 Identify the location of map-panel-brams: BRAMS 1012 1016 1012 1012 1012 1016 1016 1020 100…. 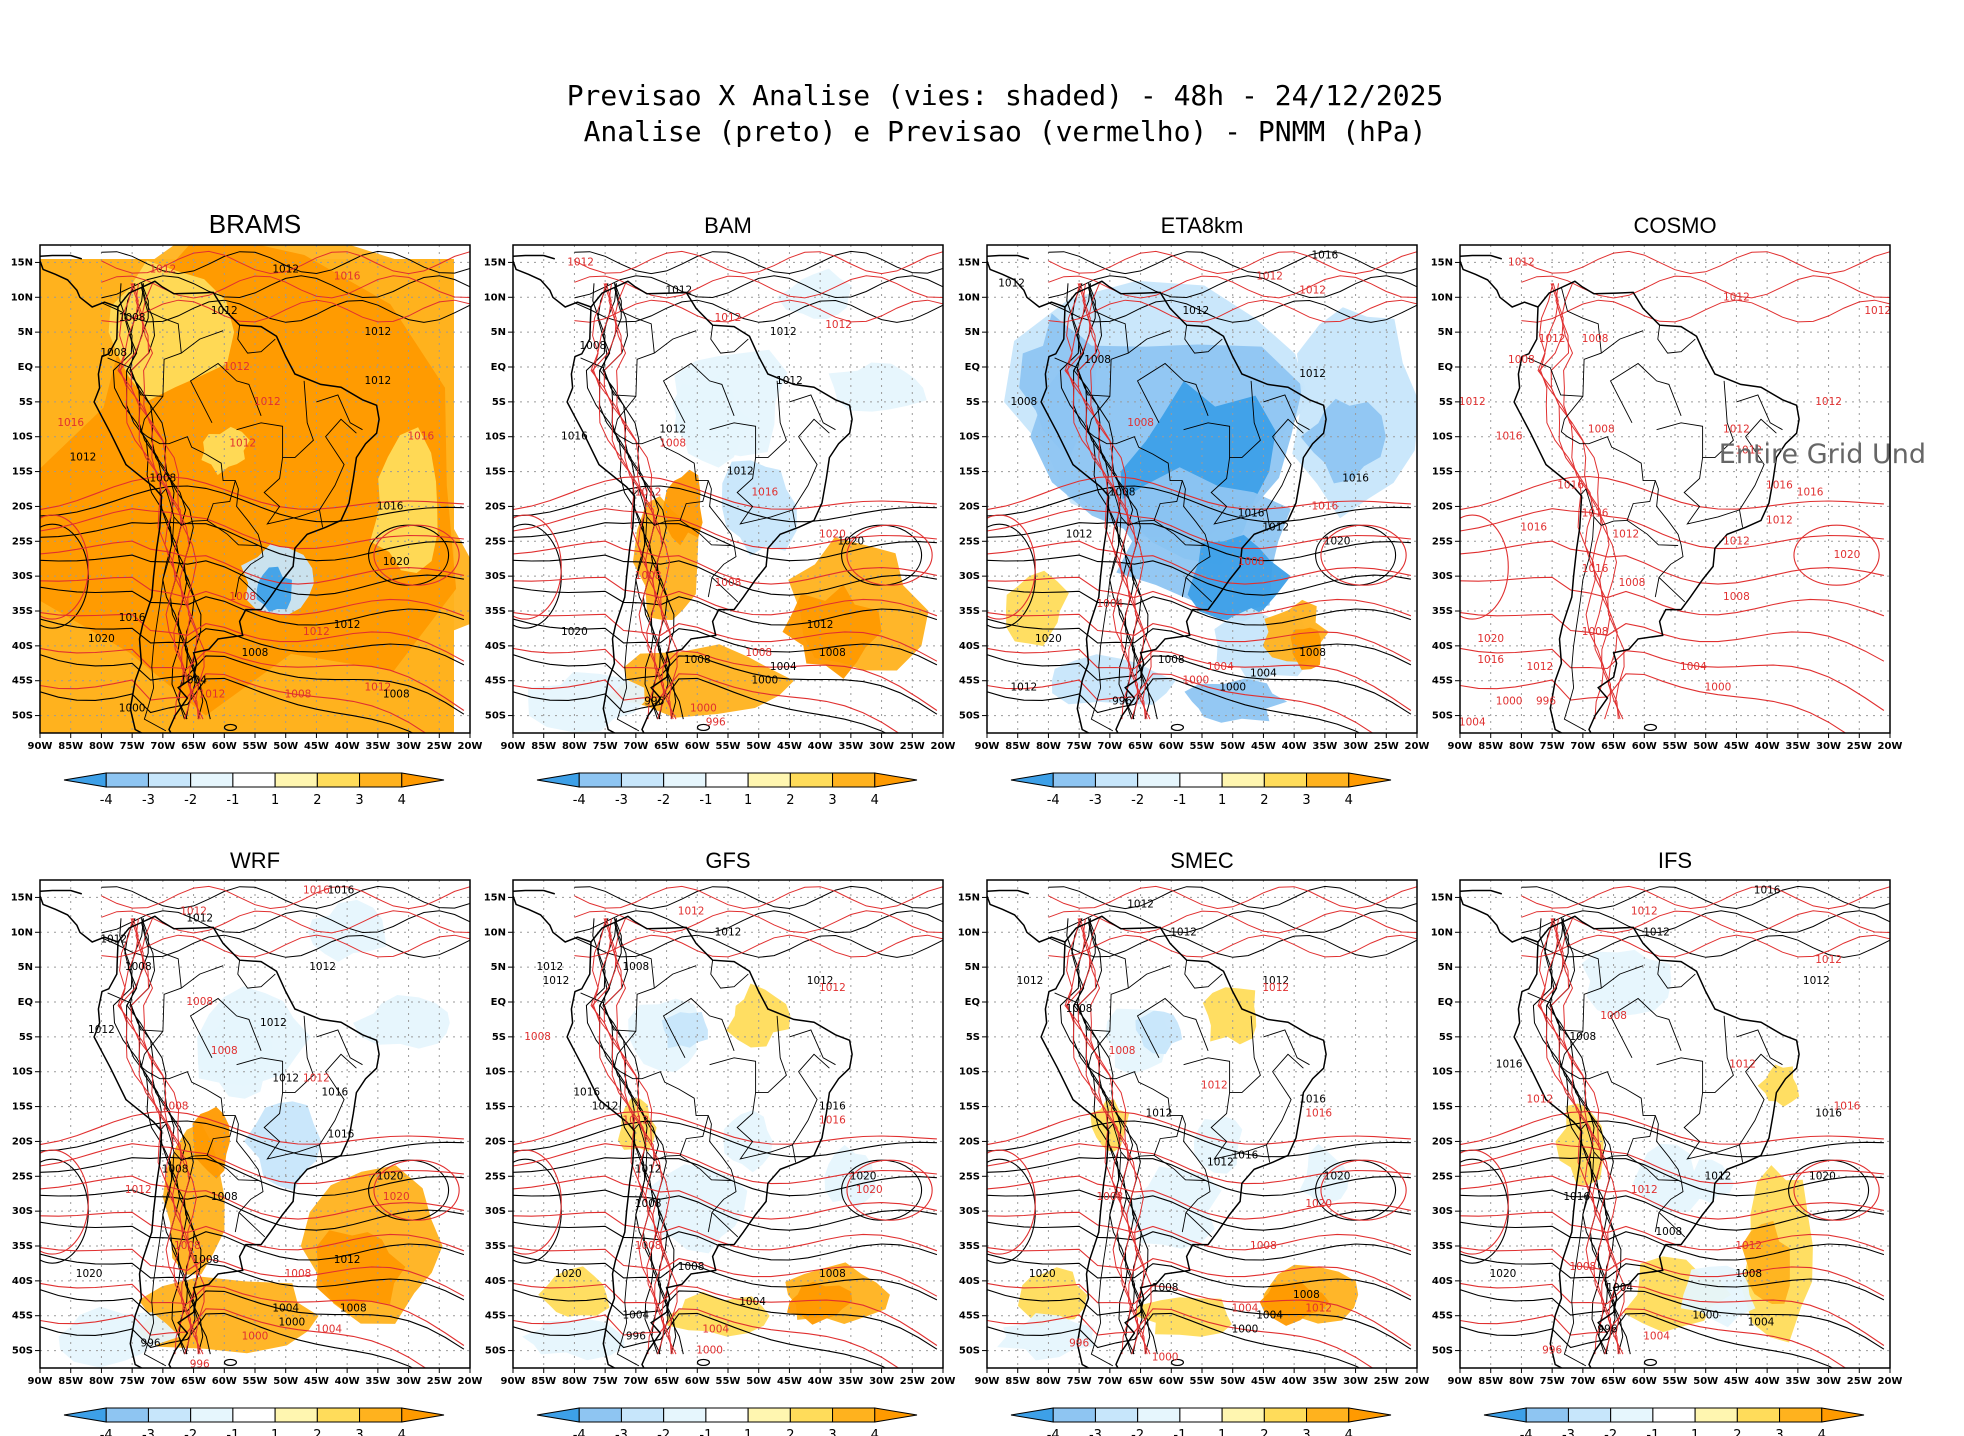
(247, 480).